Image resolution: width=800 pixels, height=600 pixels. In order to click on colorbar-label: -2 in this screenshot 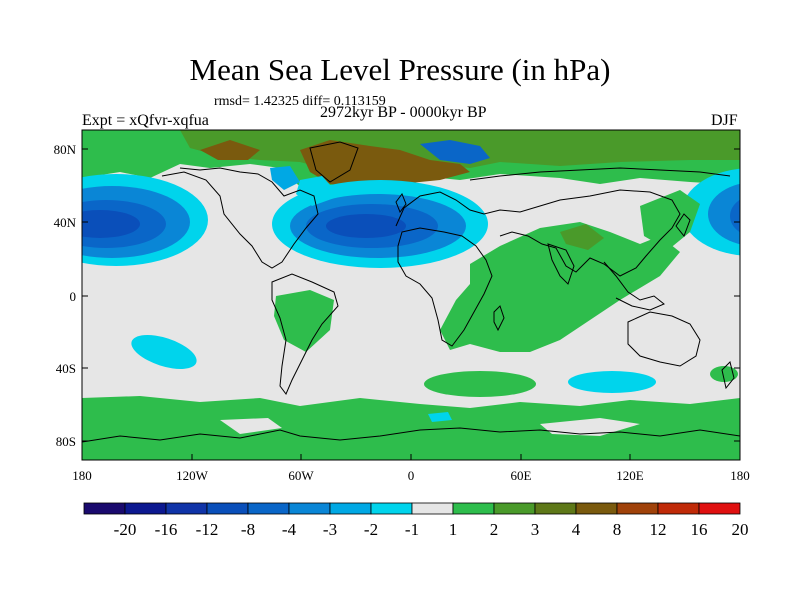, I will do `click(371, 529)`.